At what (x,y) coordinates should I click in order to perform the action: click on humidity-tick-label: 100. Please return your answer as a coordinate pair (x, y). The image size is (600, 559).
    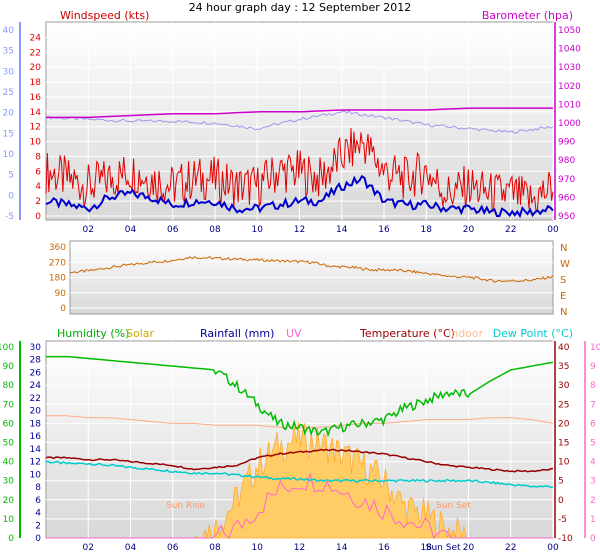
    Looking at the image, I should click on (7, 348).